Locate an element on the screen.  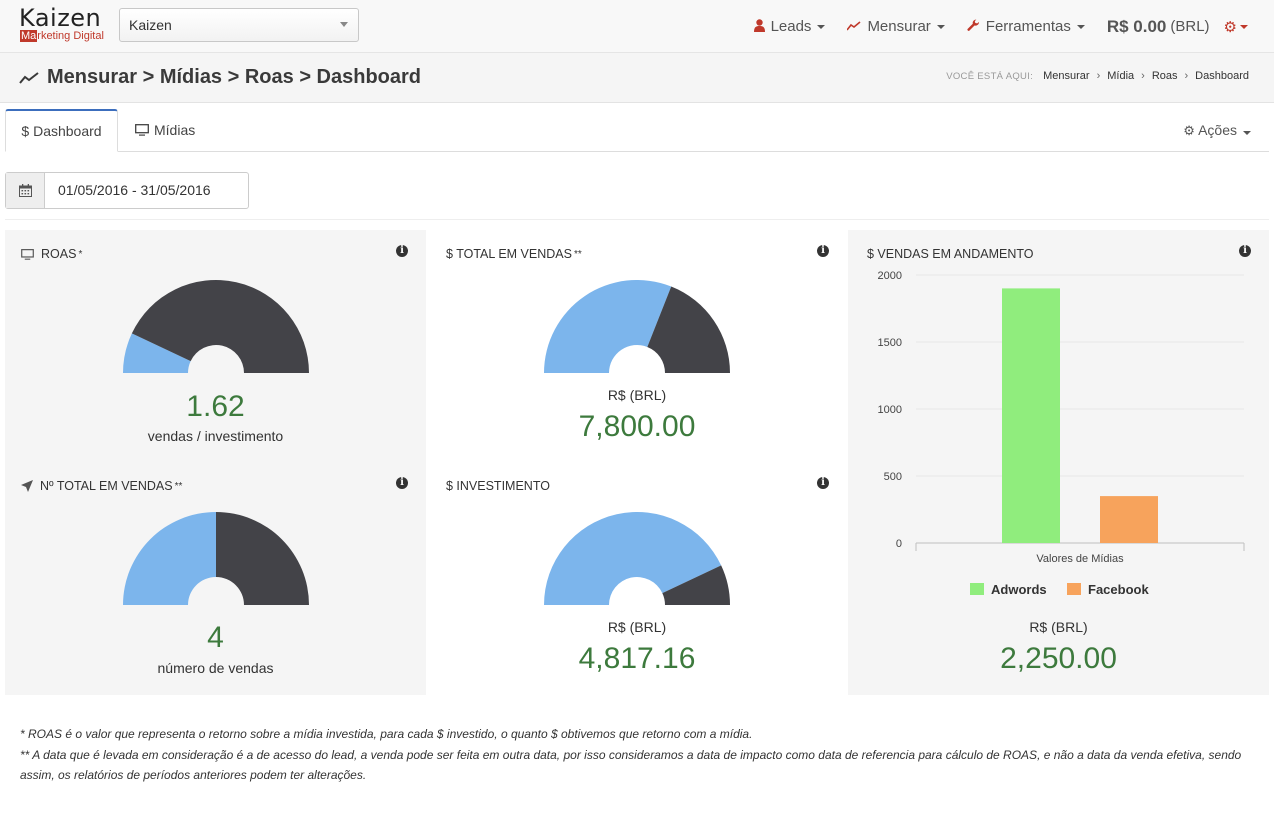
chevron-down-icon is located at coordinates (344, 24).